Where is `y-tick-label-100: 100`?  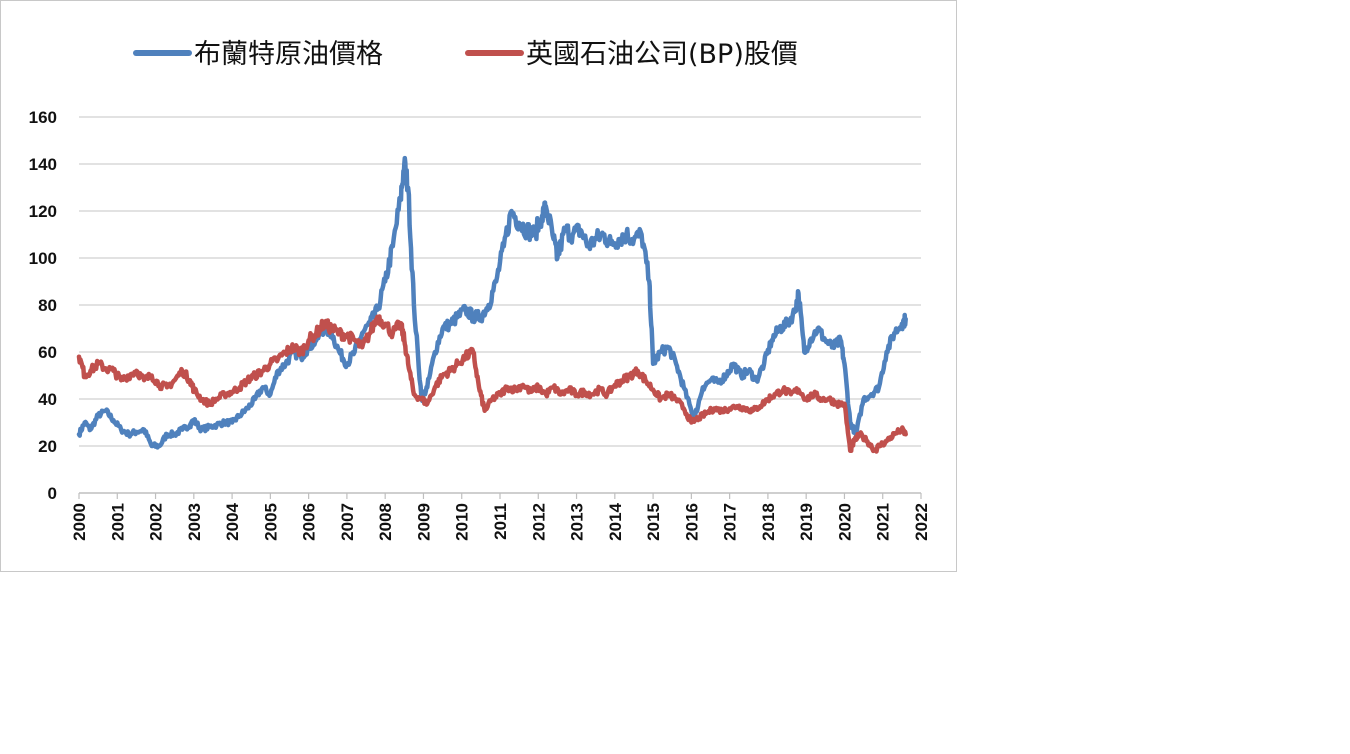
y-tick-label-100: 100 is located at coordinates (43, 258).